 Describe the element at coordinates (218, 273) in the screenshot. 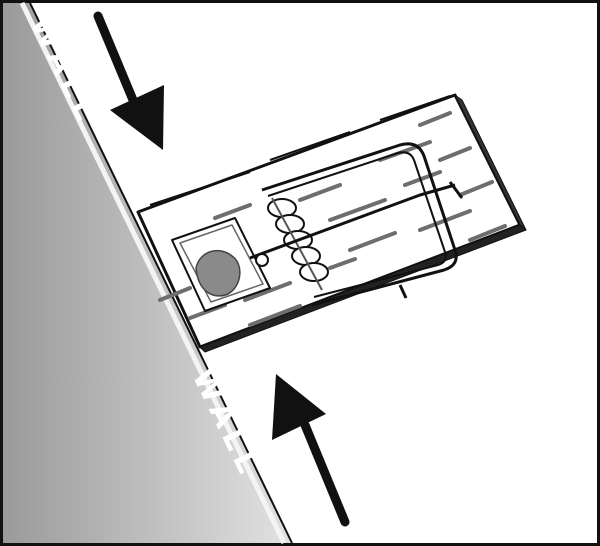

I see `bait-icon` at that location.